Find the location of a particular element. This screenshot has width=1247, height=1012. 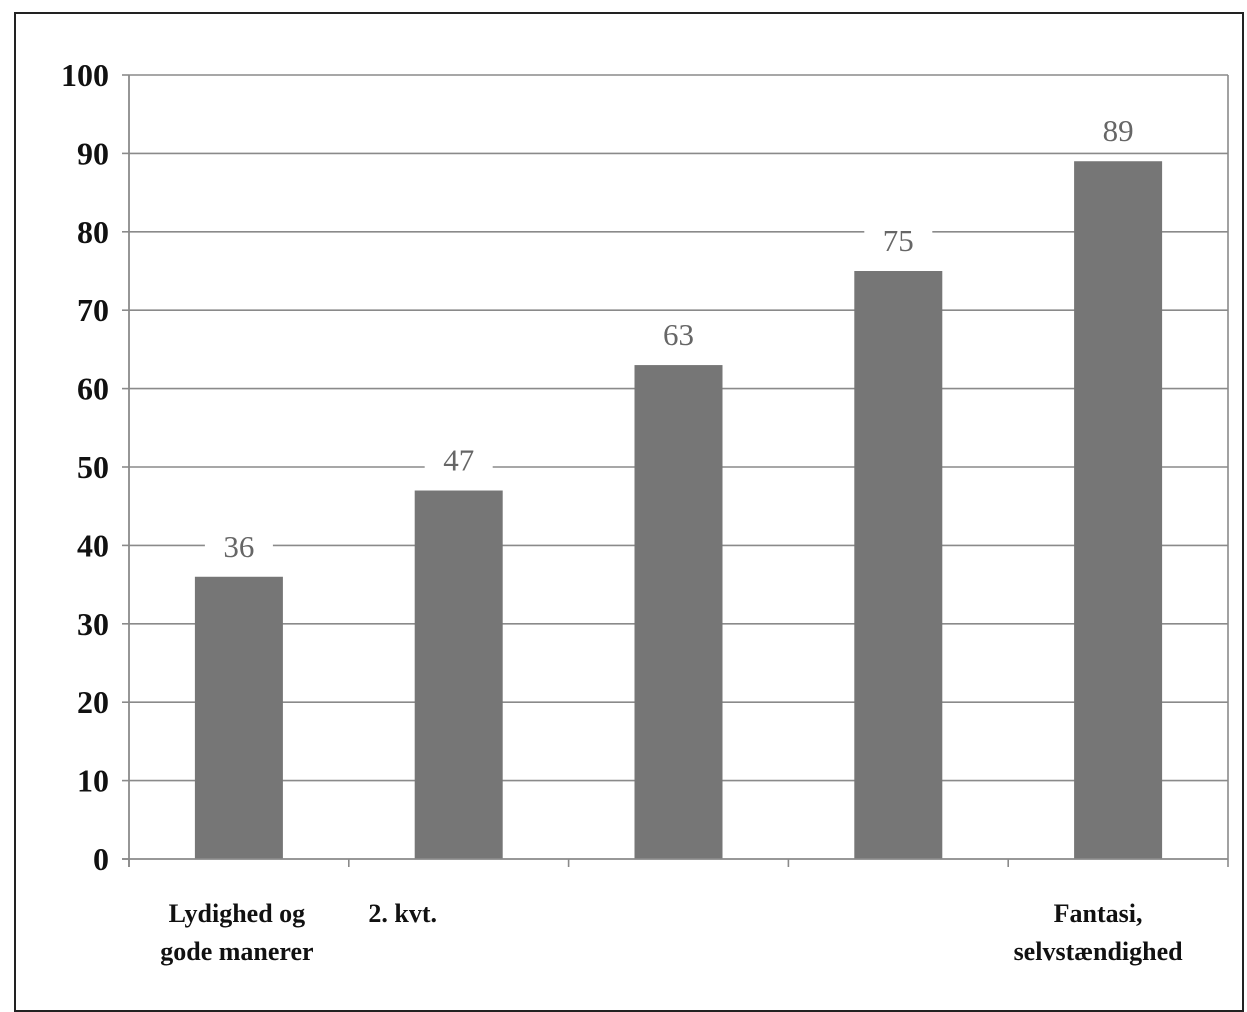

data-label: 63 is located at coordinates (678, 334).